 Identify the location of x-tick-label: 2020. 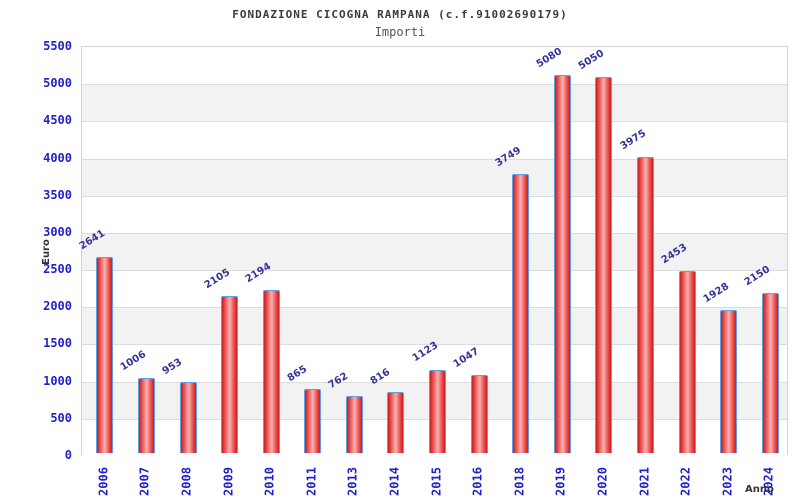
(602, 481).